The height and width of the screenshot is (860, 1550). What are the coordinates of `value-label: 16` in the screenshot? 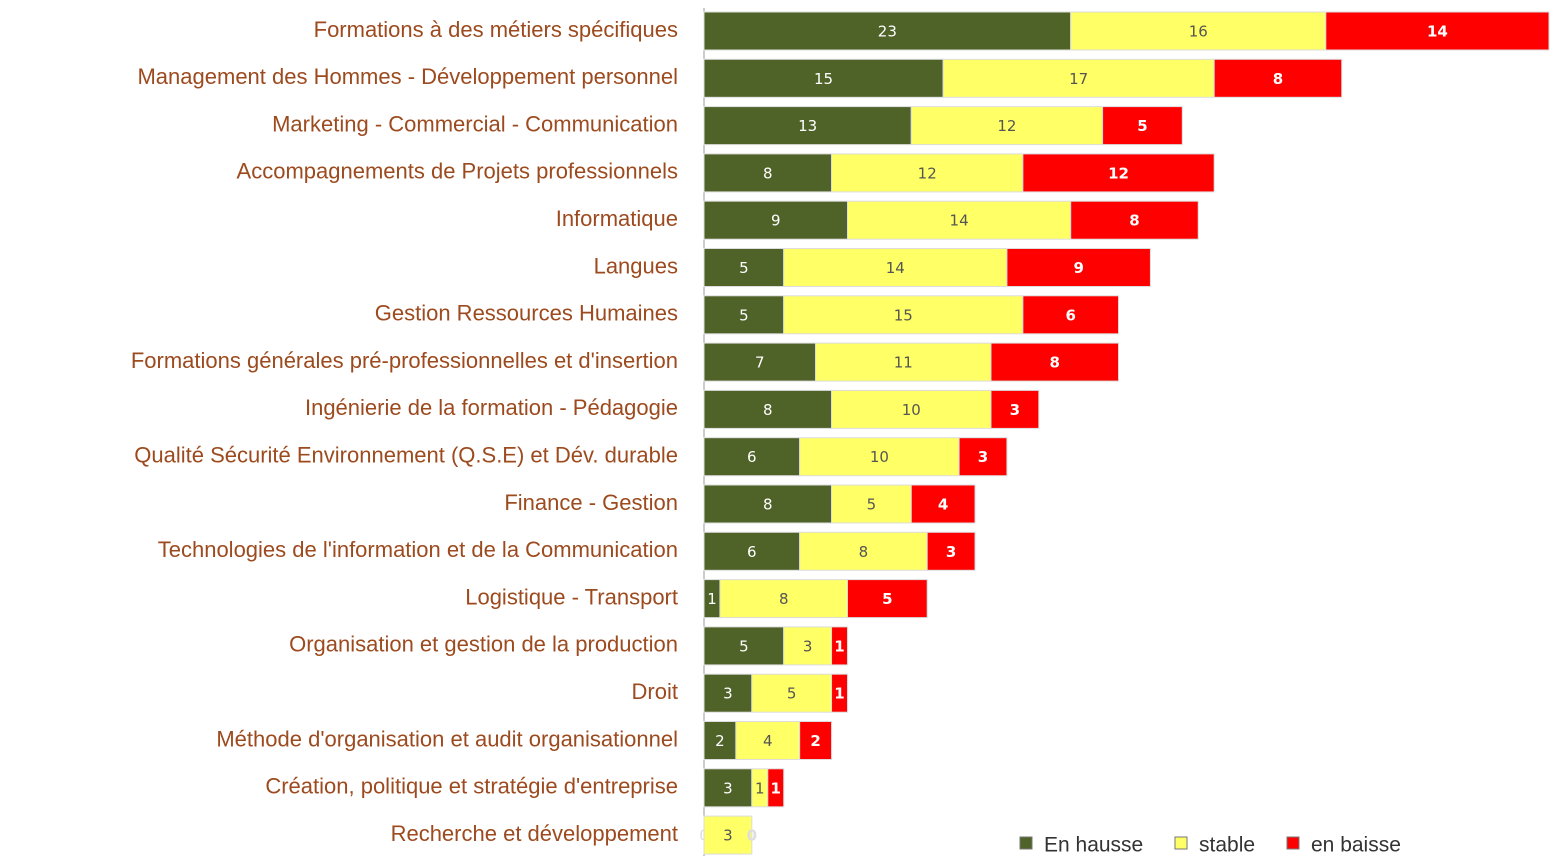 It's located at (1198, 32).